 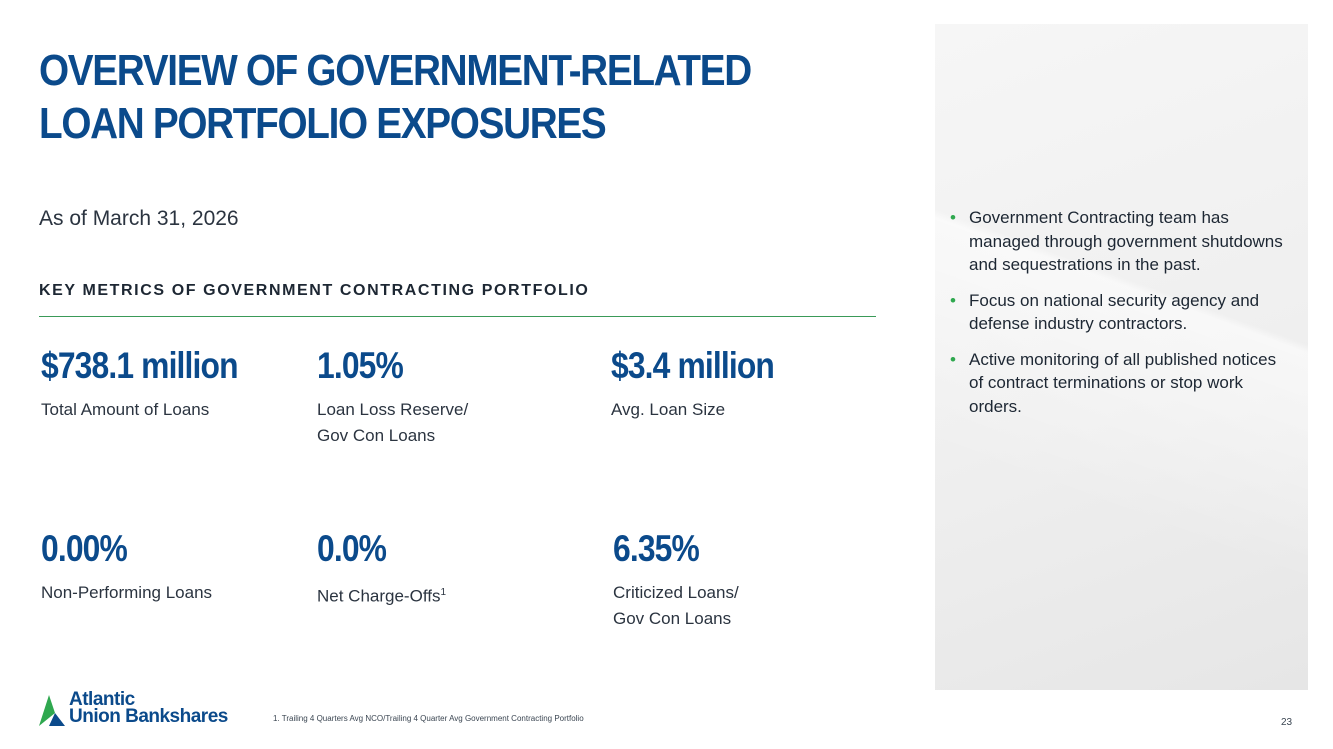 I want to click on metric-total-loans: $738.1 million Total Amount of Loans, so click(x=155, y=384).